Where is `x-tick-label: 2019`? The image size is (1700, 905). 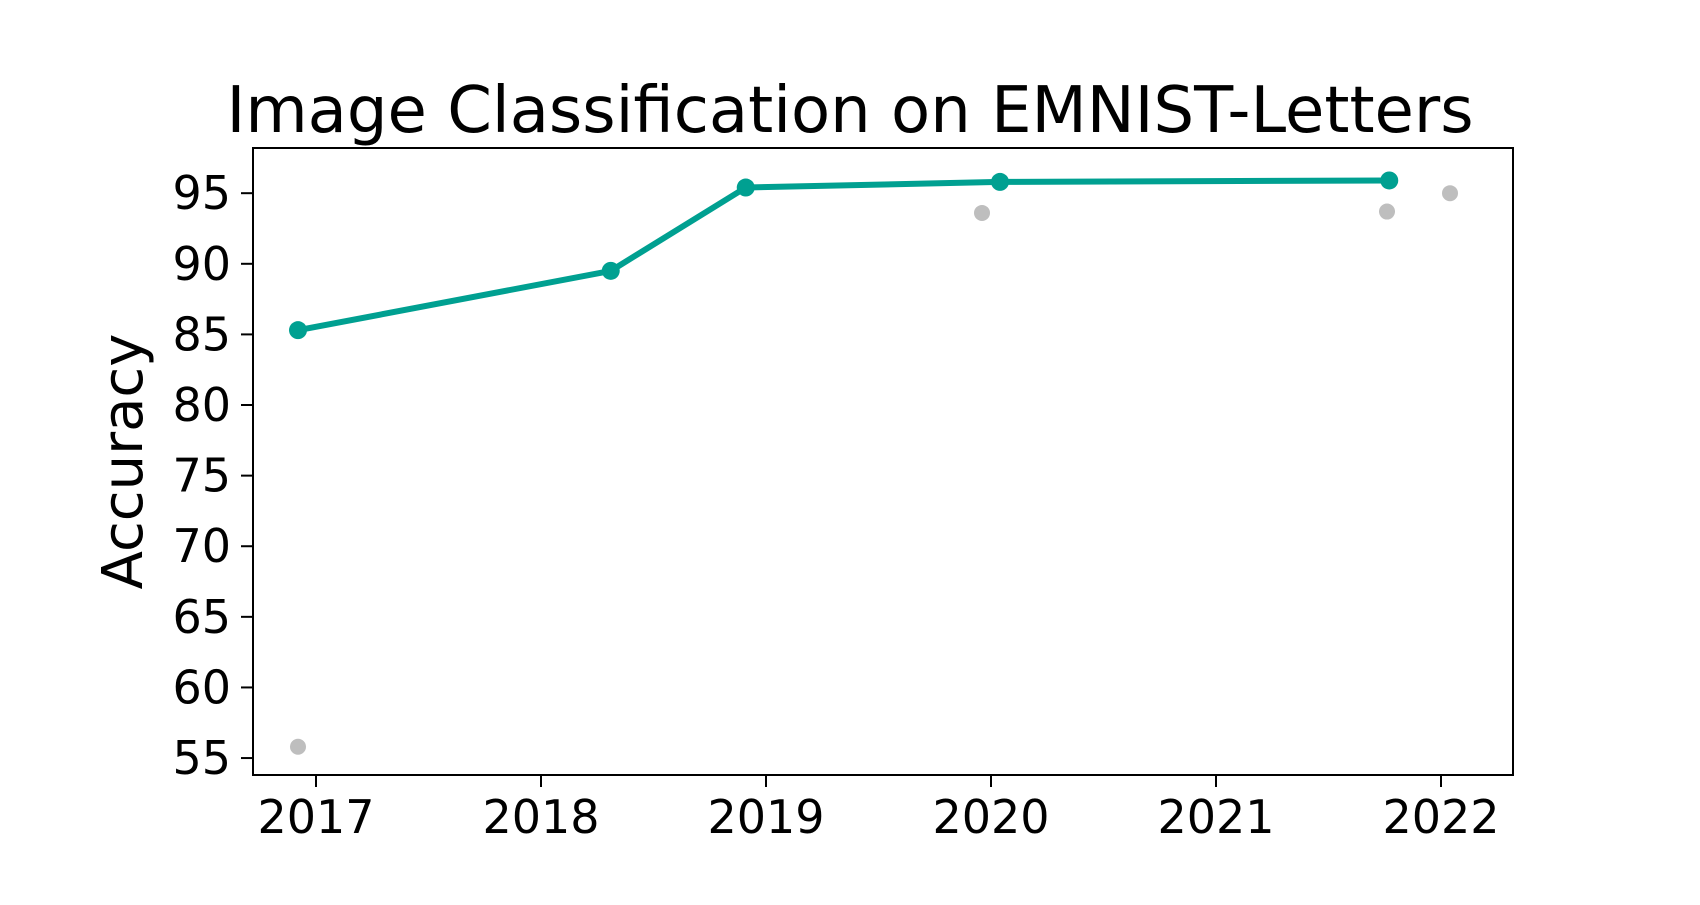
x-tick-label: 2019 is located at coordinates (765, 817).